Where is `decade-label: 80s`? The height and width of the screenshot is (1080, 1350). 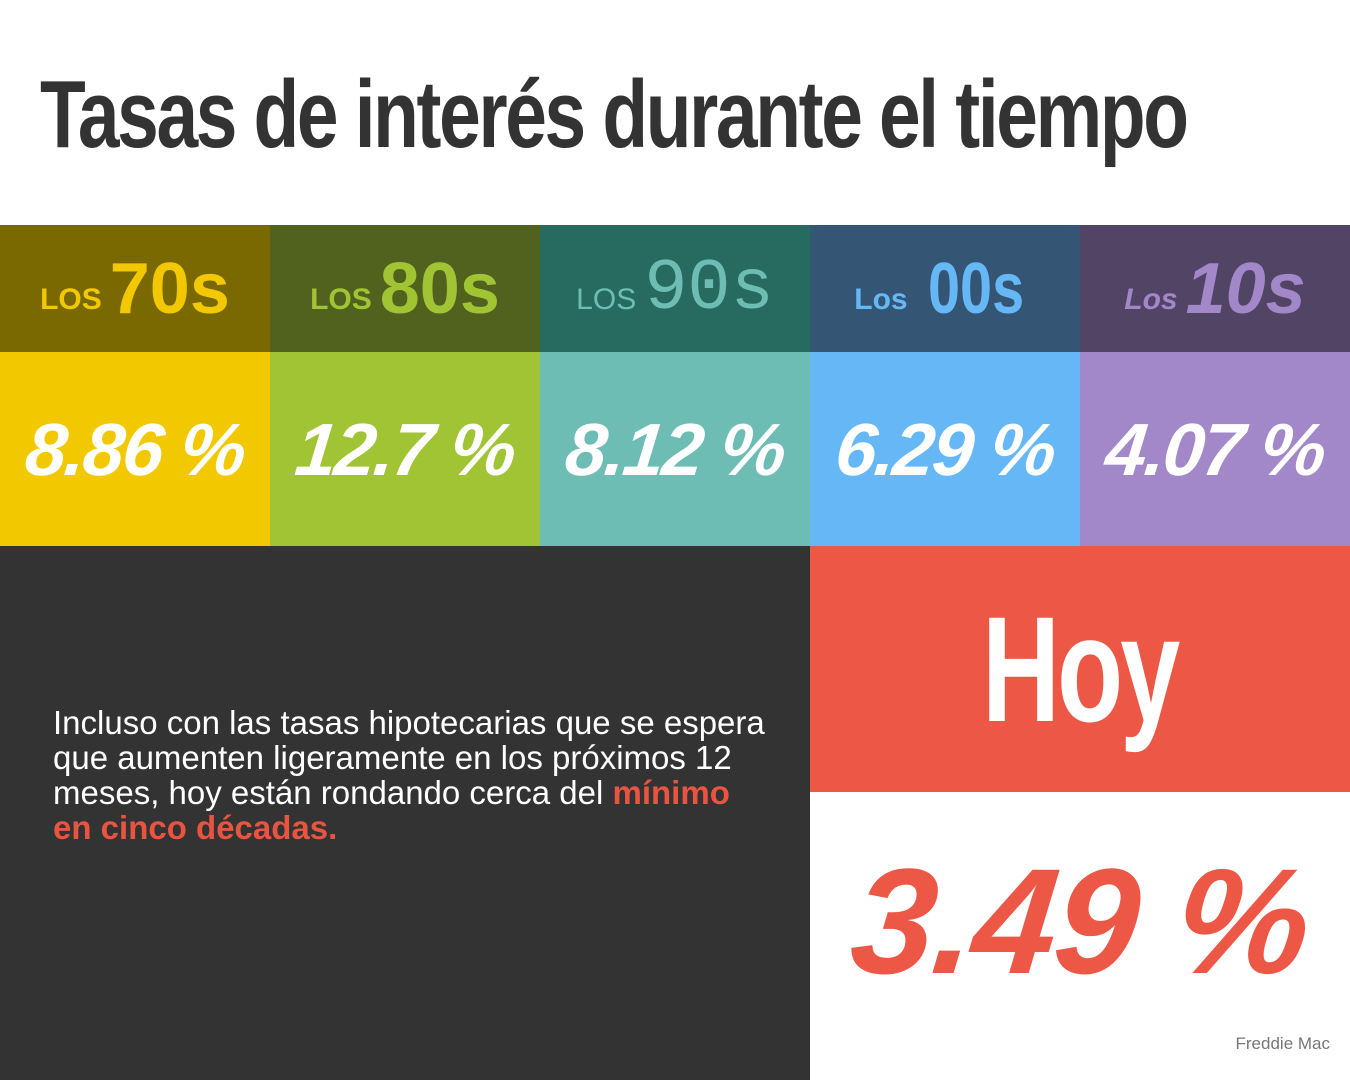
decade-label: 80s is located at coordinates (439, 288).